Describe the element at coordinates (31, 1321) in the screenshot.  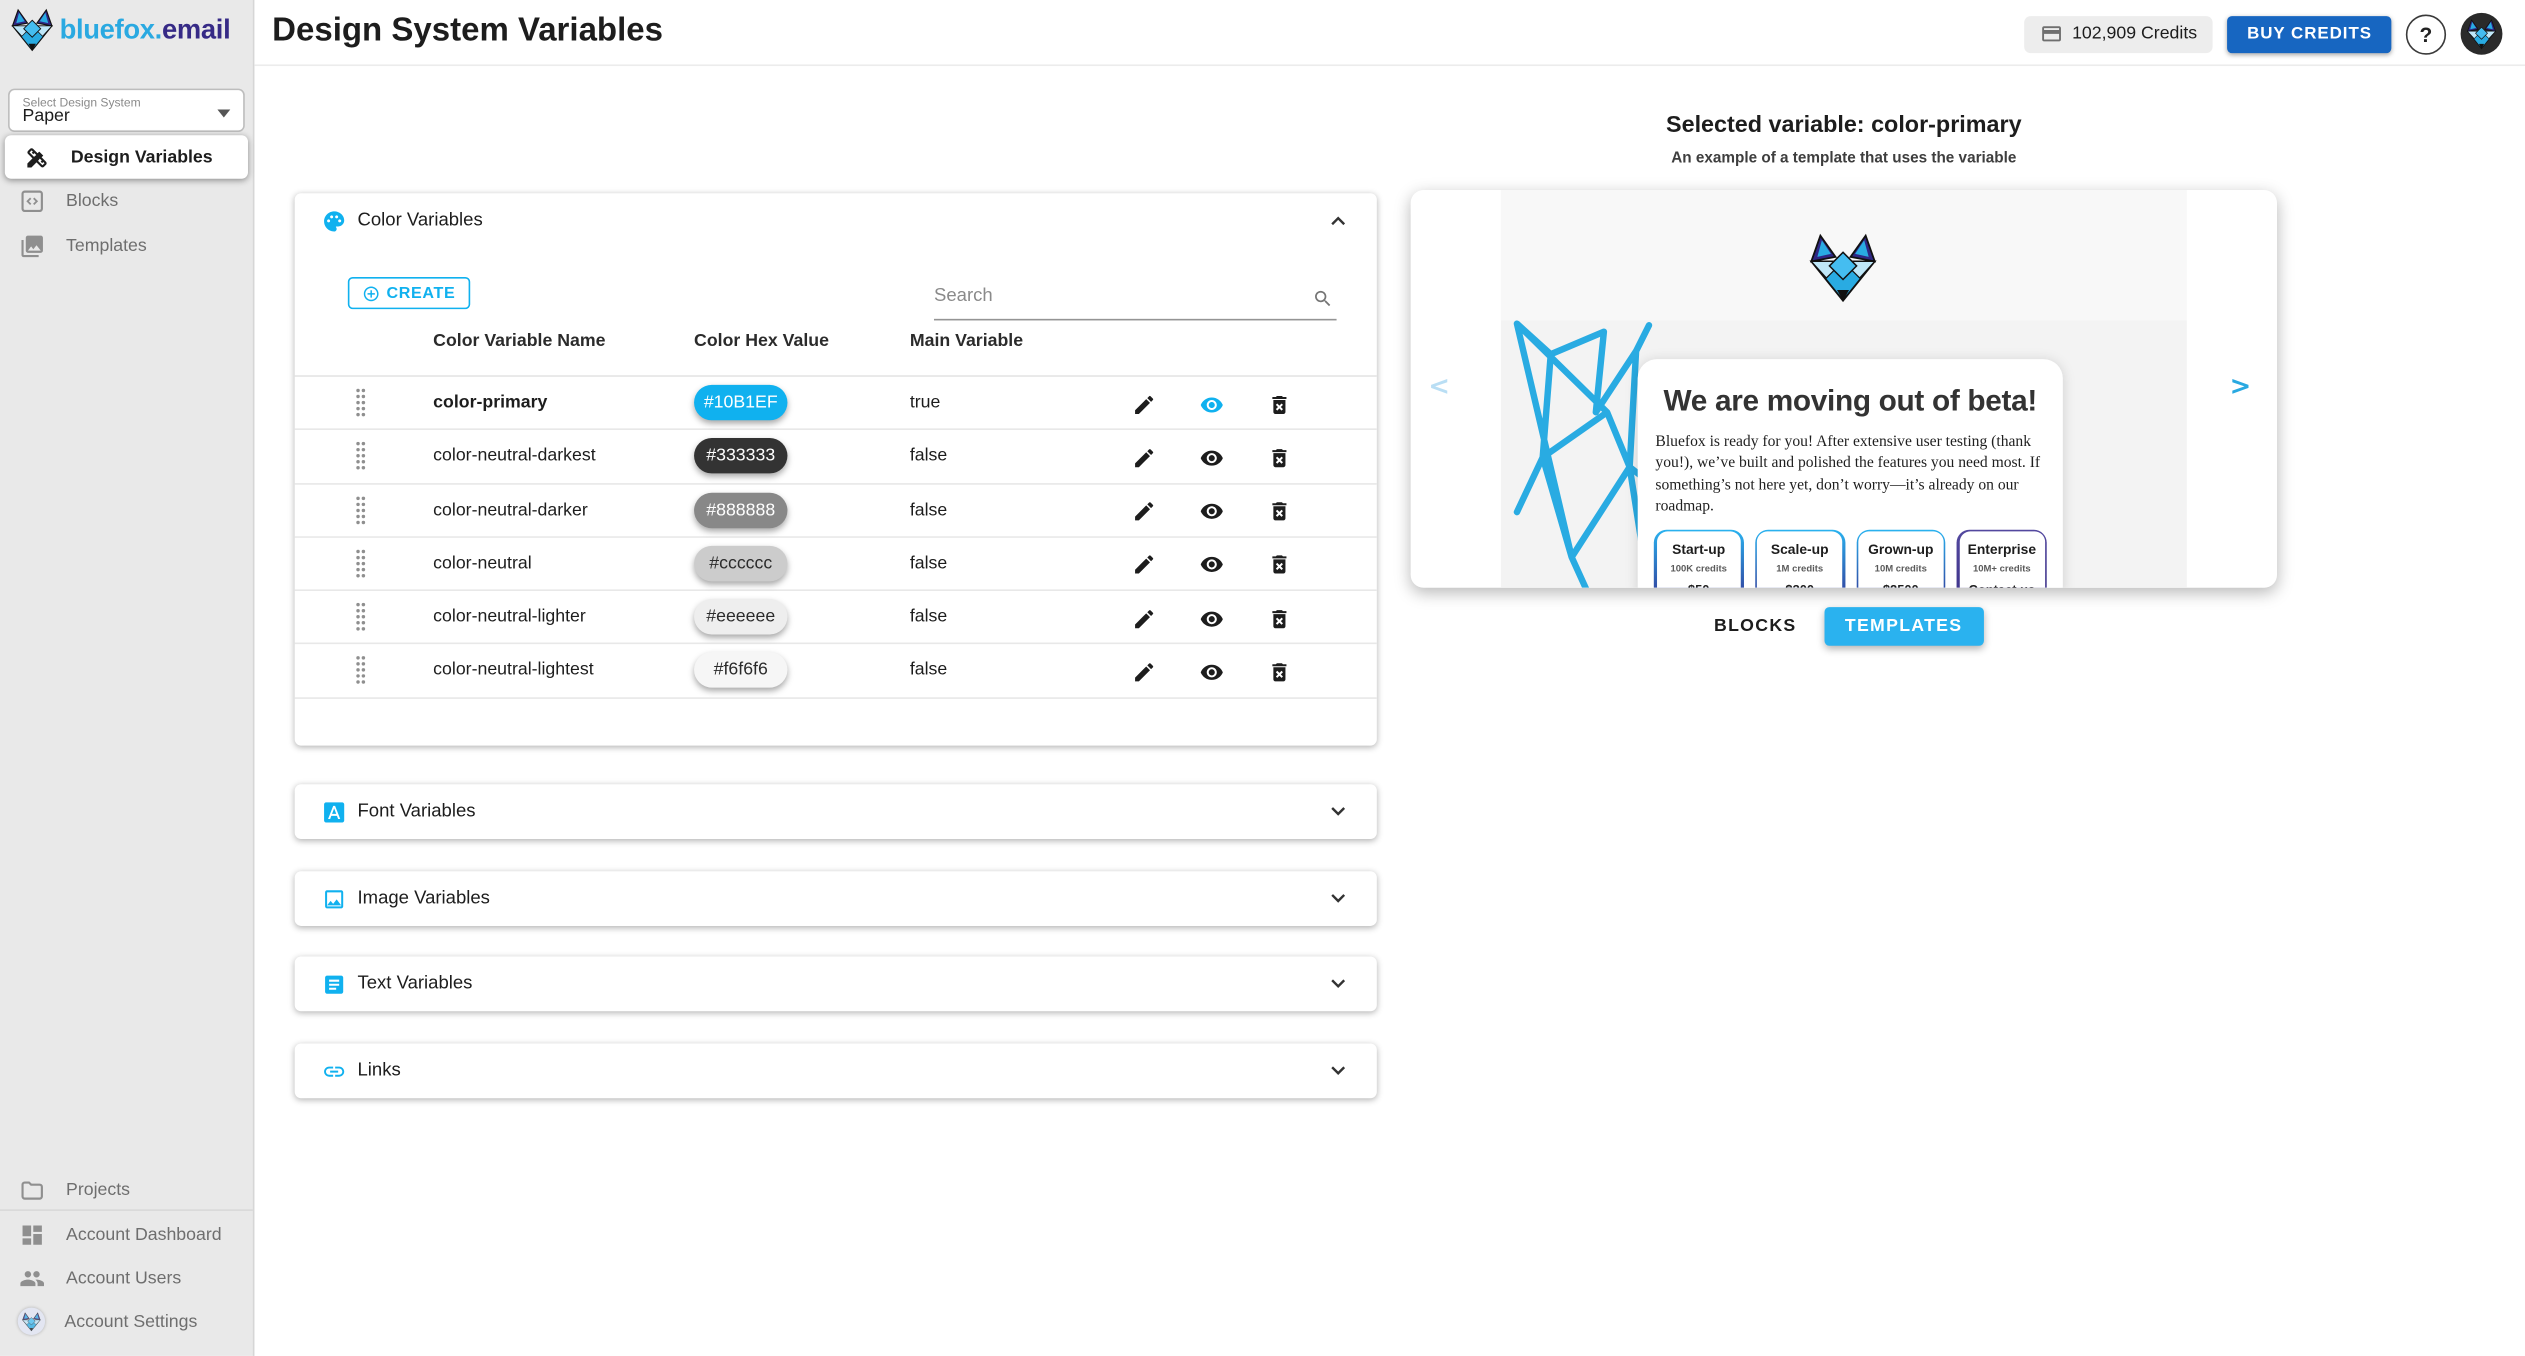
I see `account-avatar-icon` at that location.